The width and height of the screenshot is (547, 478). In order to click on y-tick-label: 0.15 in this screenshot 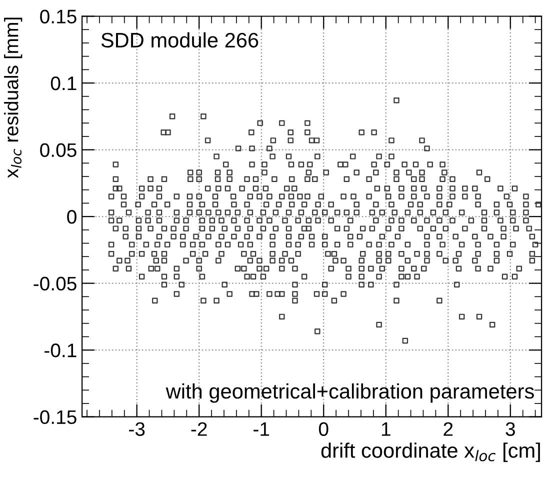, I will do `click(58, 17)`.